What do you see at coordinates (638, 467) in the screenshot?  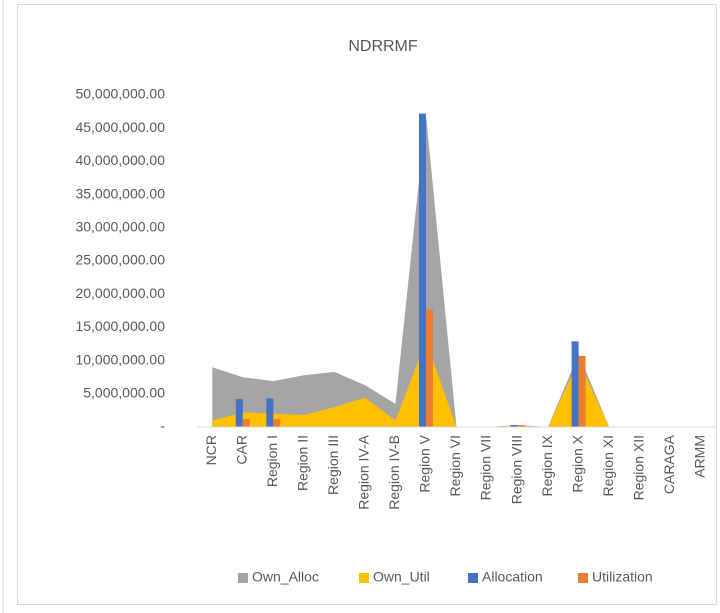 I see `x-tick-label: Region XII` at bounding box center [638, 467].